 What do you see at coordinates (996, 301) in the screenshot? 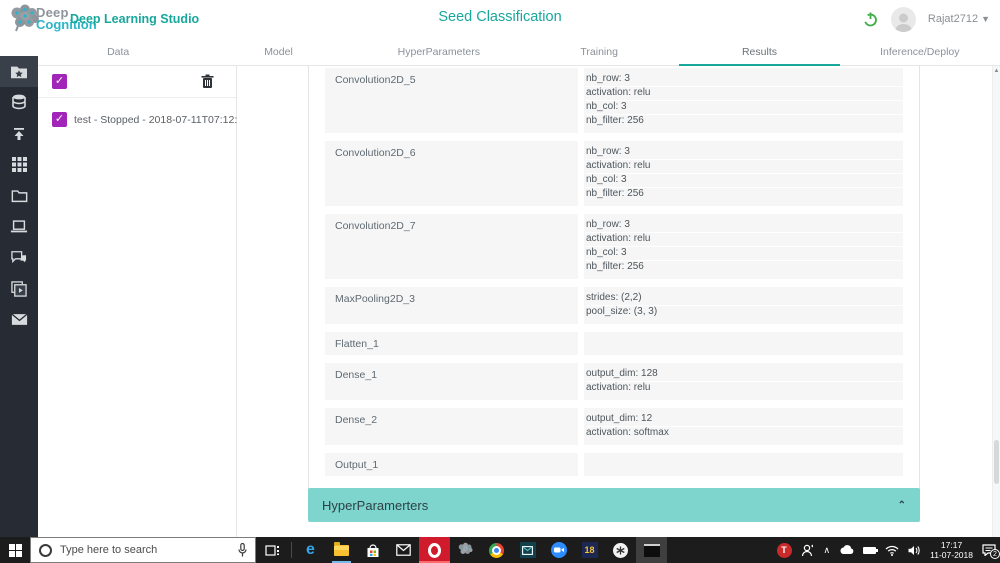
I see `vertical-scrollbar: ▲` at bounding box center [996, 301].